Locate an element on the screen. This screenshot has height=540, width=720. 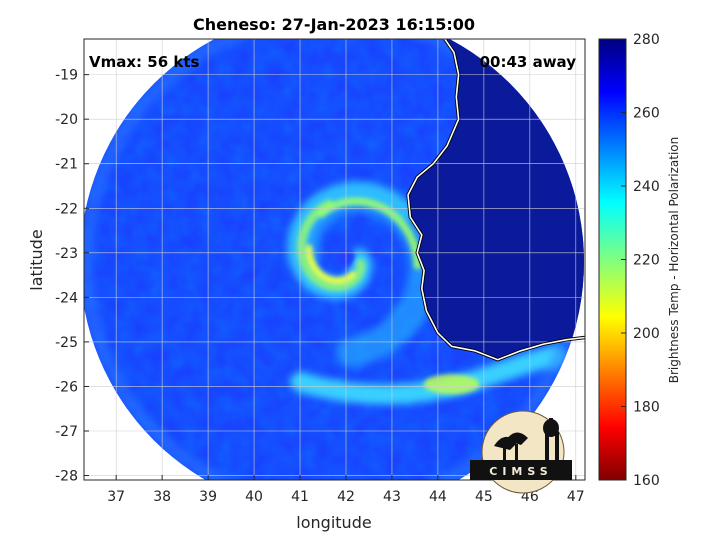
y-axis-ticks: -19 -20 -21 -22 -23 -24 -25 -26 -27 -28 is located at coordinates (72, 276).